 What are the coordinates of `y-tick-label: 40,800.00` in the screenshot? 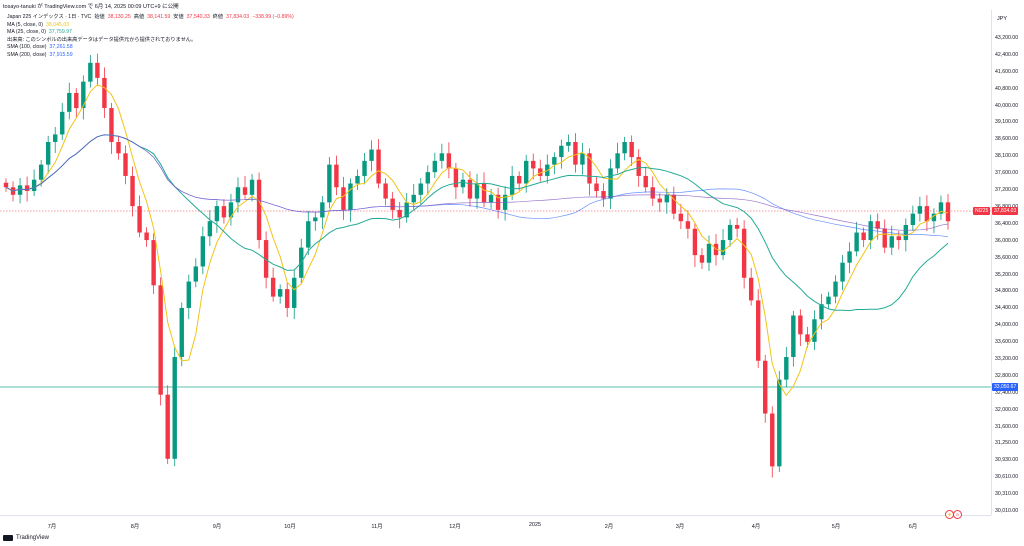 It's located at (1007, 88).